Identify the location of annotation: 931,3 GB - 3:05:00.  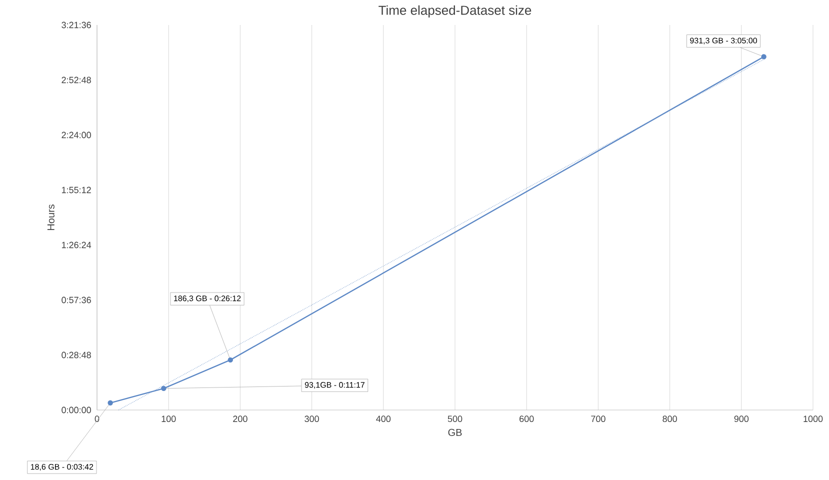
(723, 41).